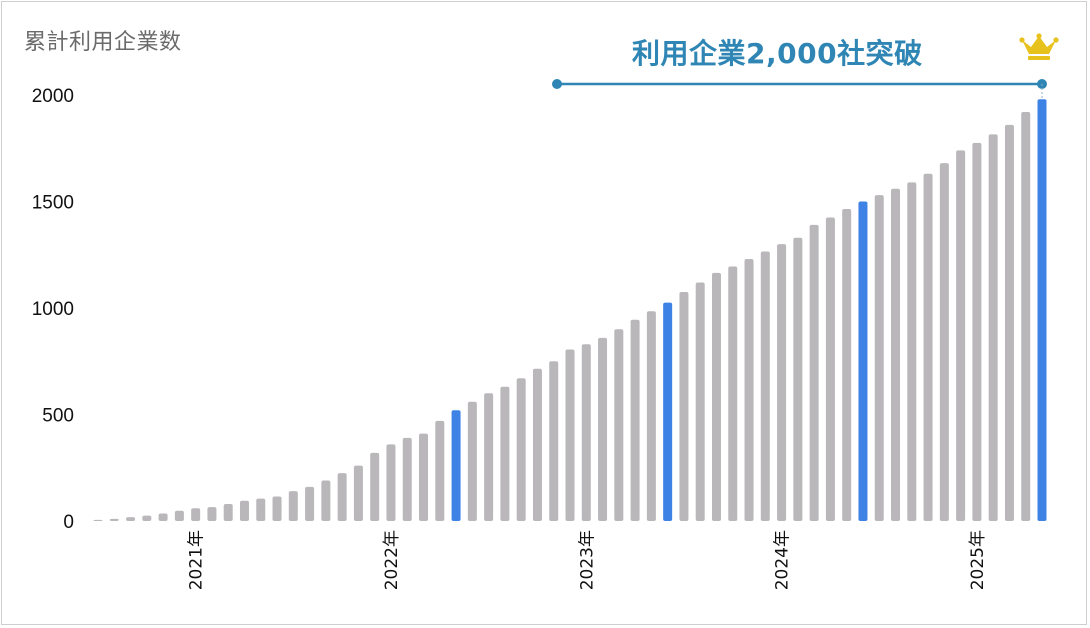 The image size is (1090, 628). I want to click on y-tick-label: 2000, so click(53, 96).